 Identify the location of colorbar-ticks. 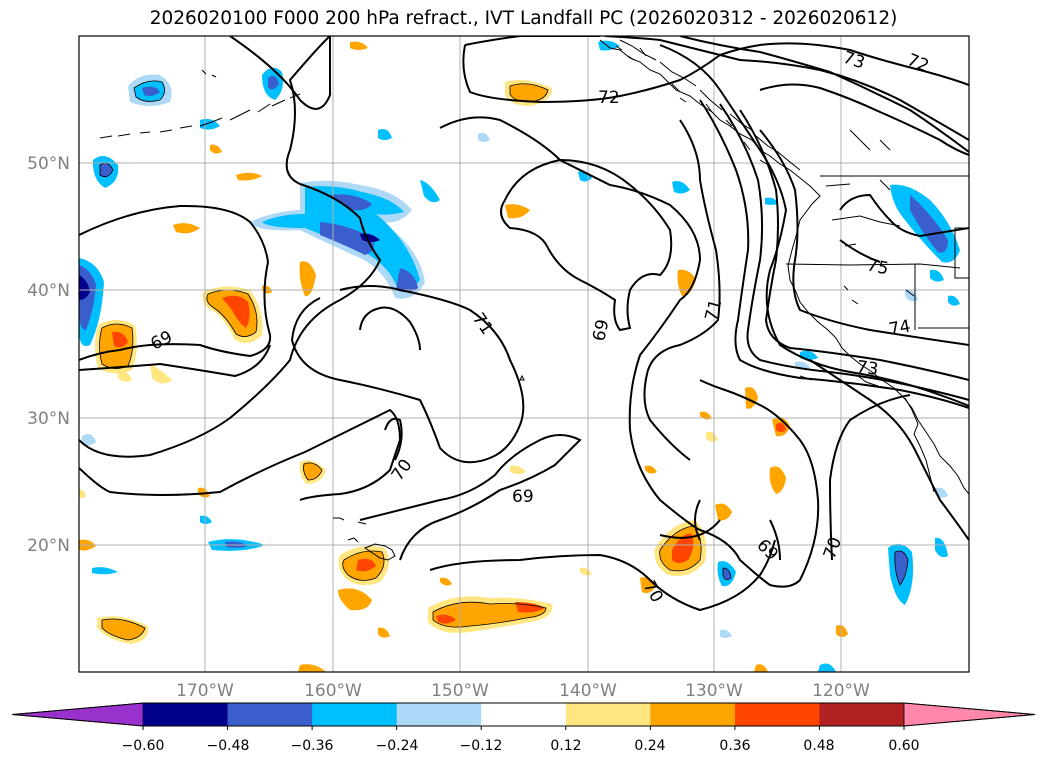
(523, 728).